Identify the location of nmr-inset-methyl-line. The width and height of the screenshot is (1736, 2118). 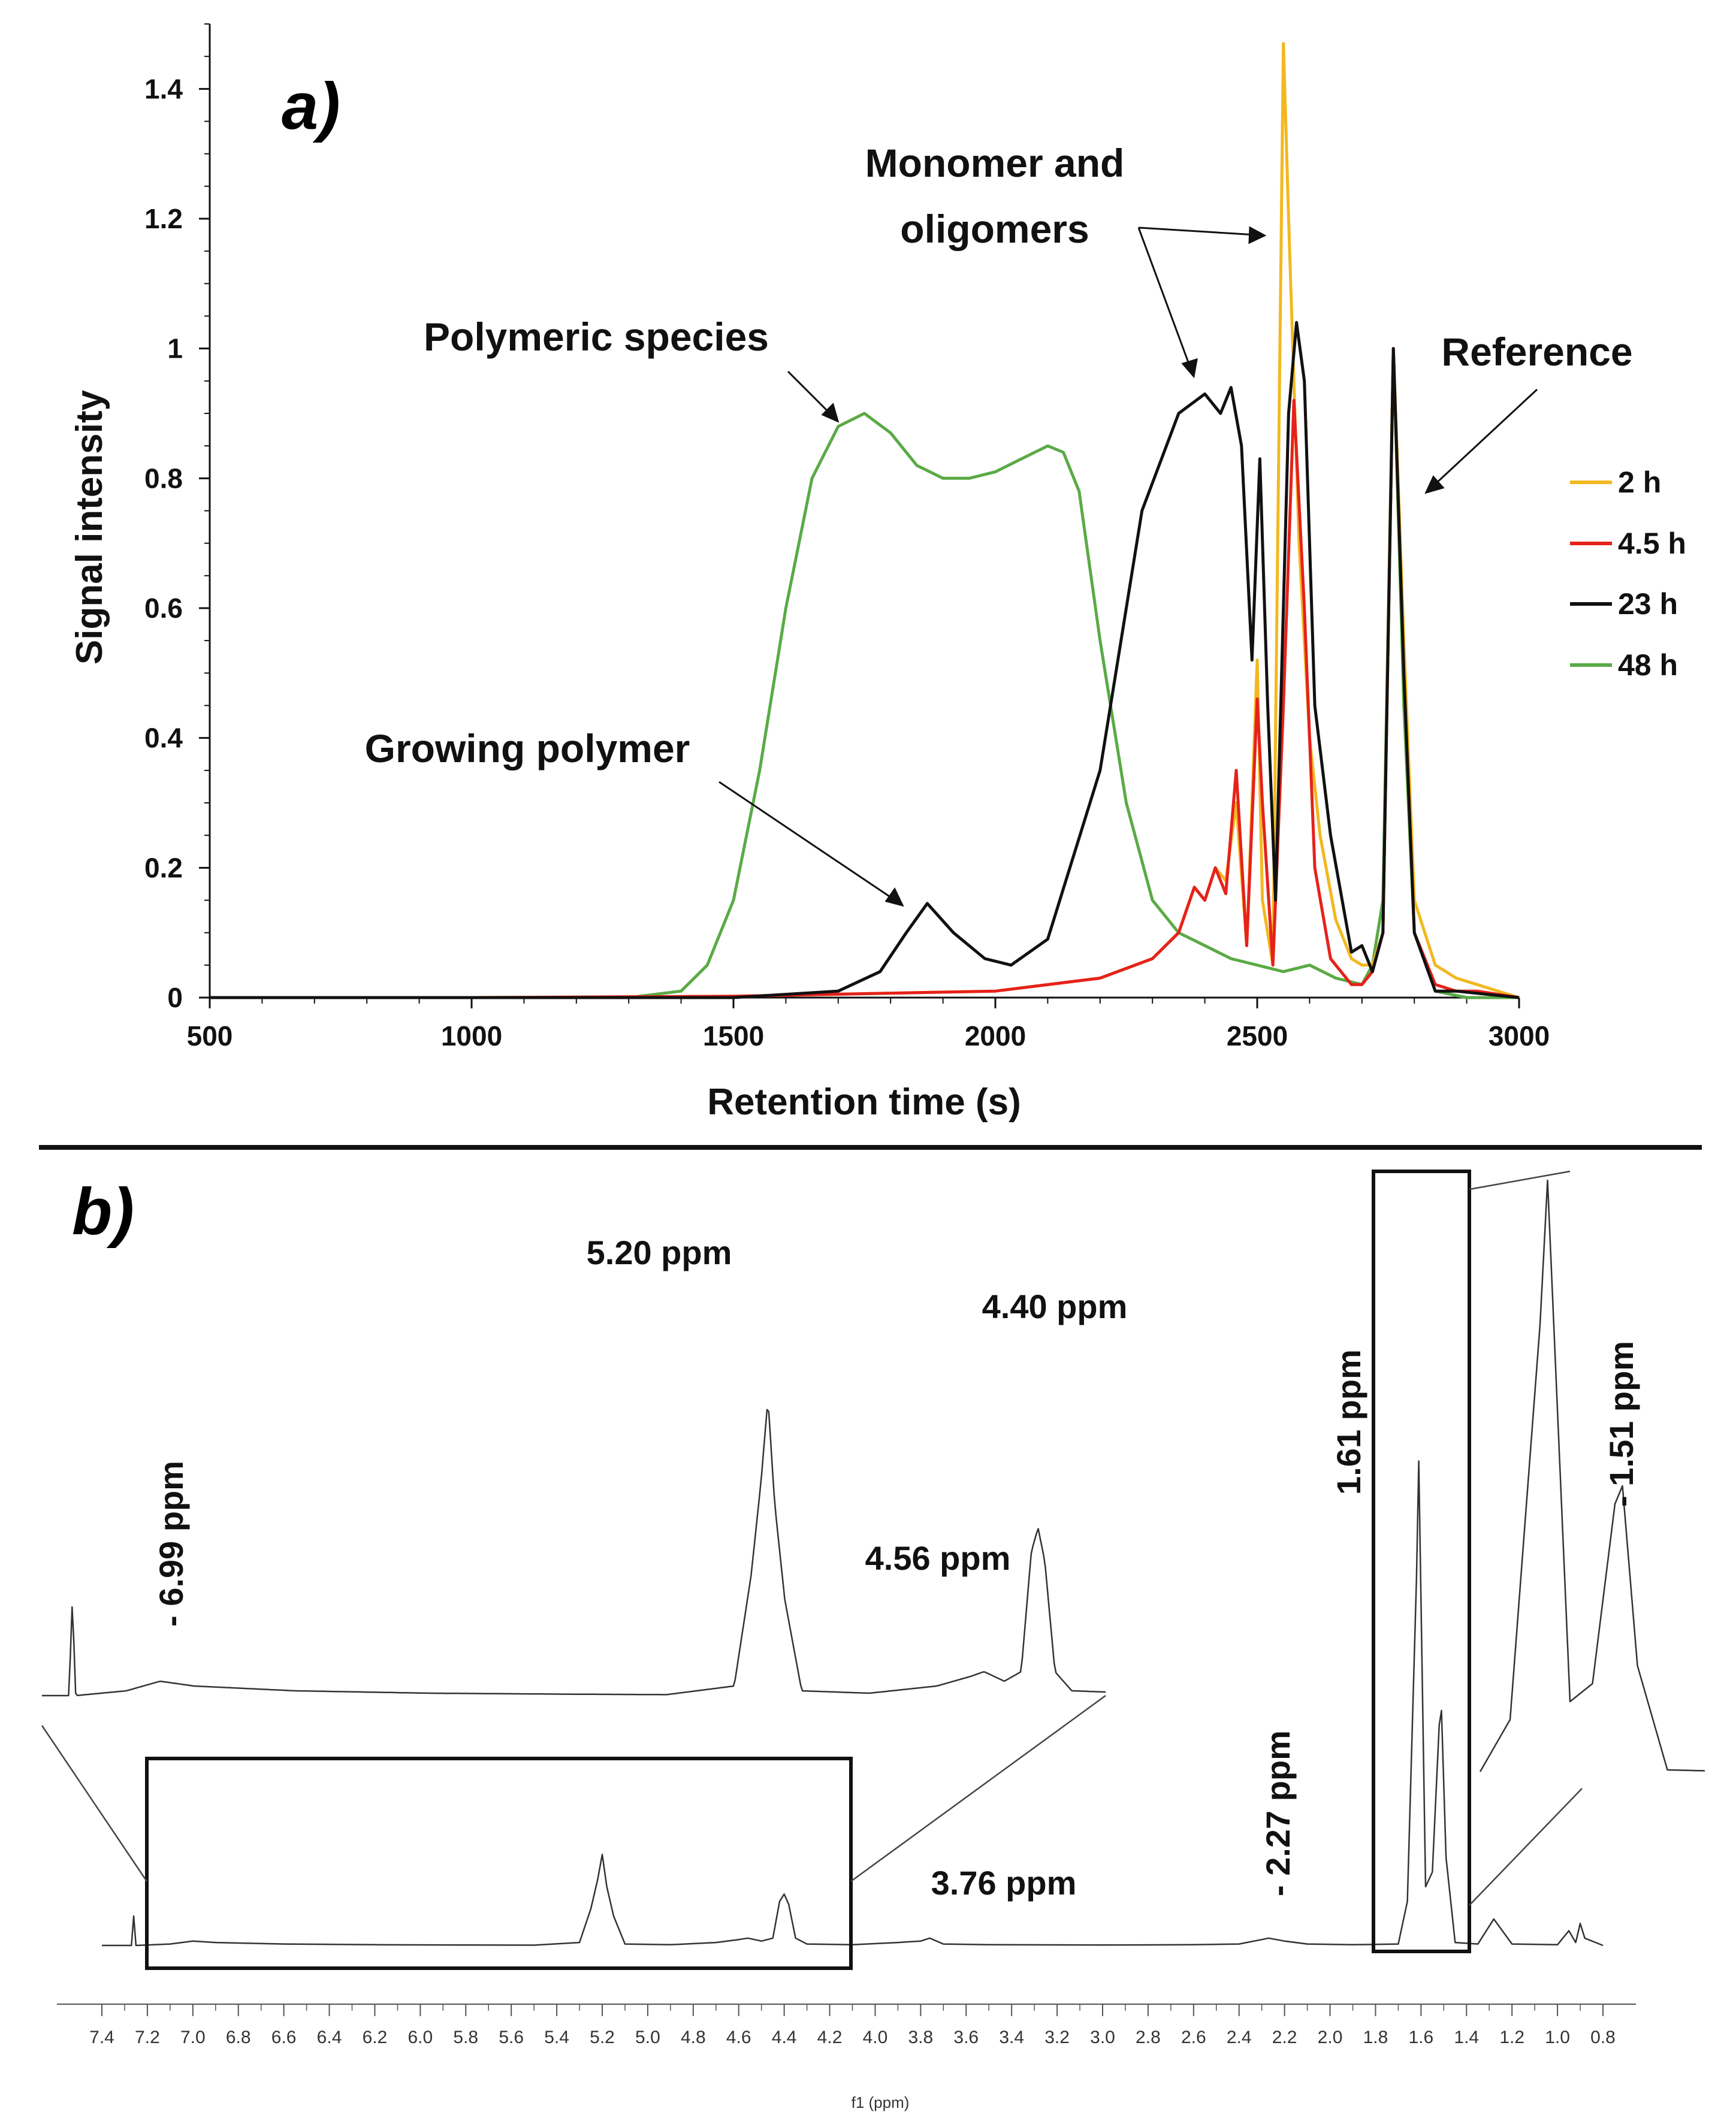
(1592, 1475).